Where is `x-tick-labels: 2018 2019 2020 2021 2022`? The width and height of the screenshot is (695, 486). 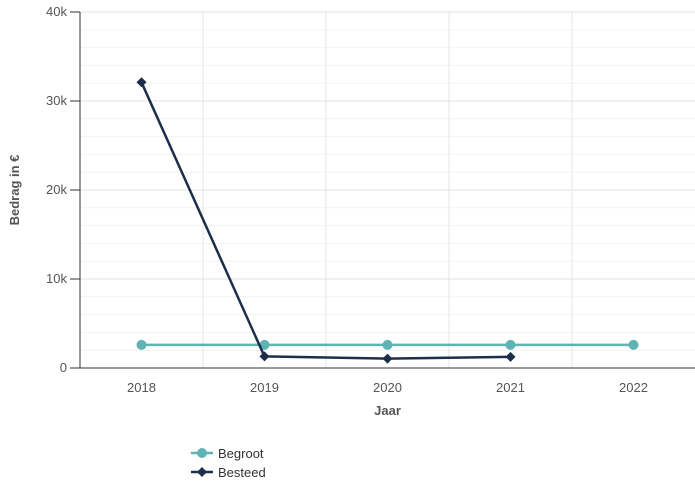
x-tick-labels: 2018 2019 2020 2021 2022 is located at coordinates (387, 387).